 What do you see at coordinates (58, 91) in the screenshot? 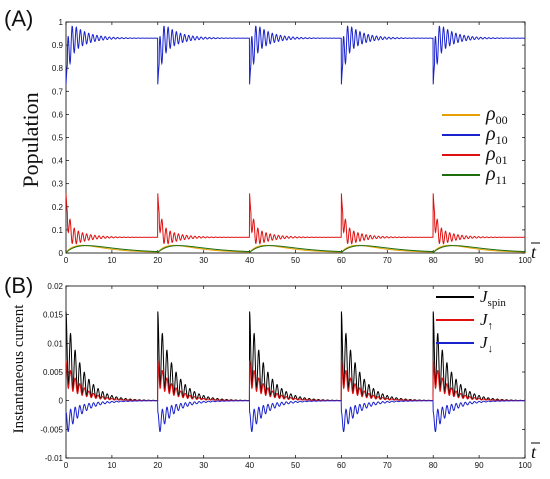
I see `y-tick-label: 0.7` at bounding box center [58, 91].